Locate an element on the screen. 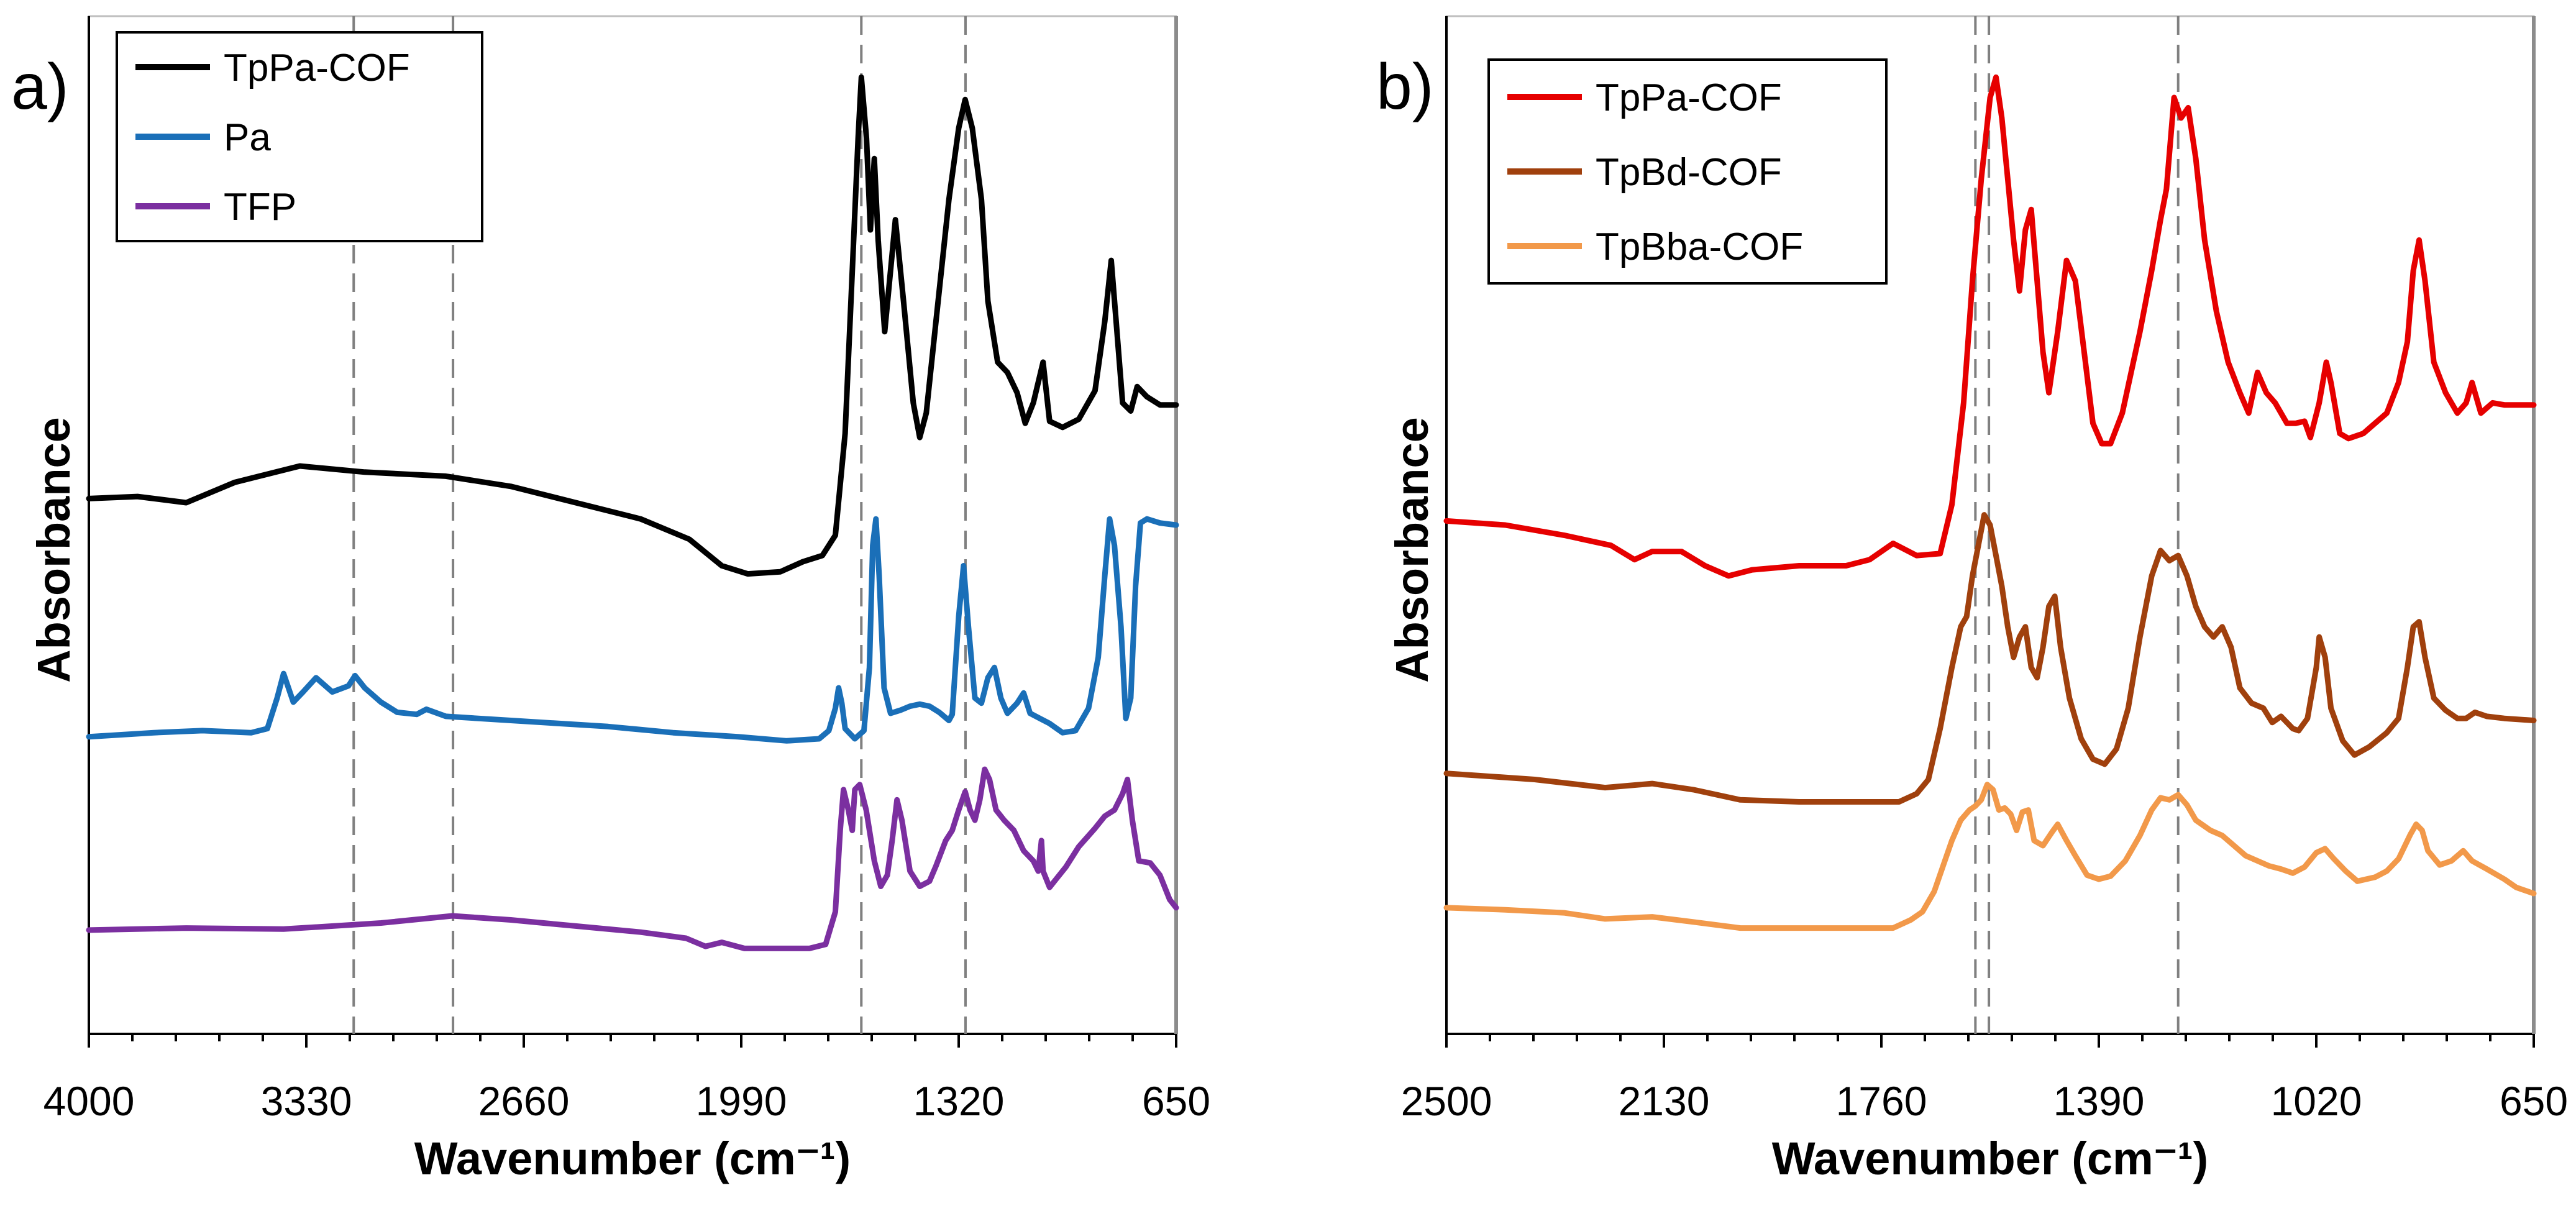 This screenshot has width=2576, height=1211. x-tick-label: 1390 is located at coordinates (2099, 1101).